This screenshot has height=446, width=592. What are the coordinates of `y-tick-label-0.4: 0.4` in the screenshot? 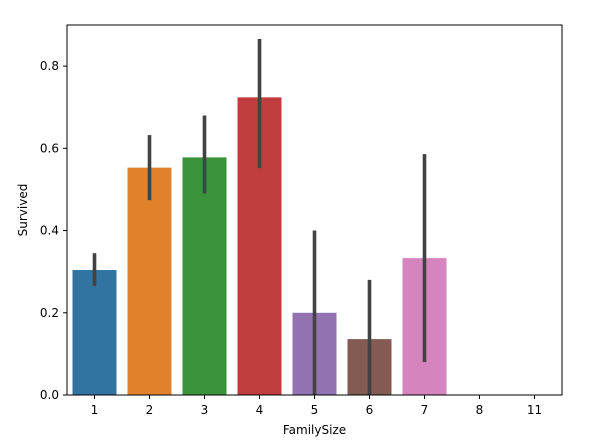 It's located at (49, 231).